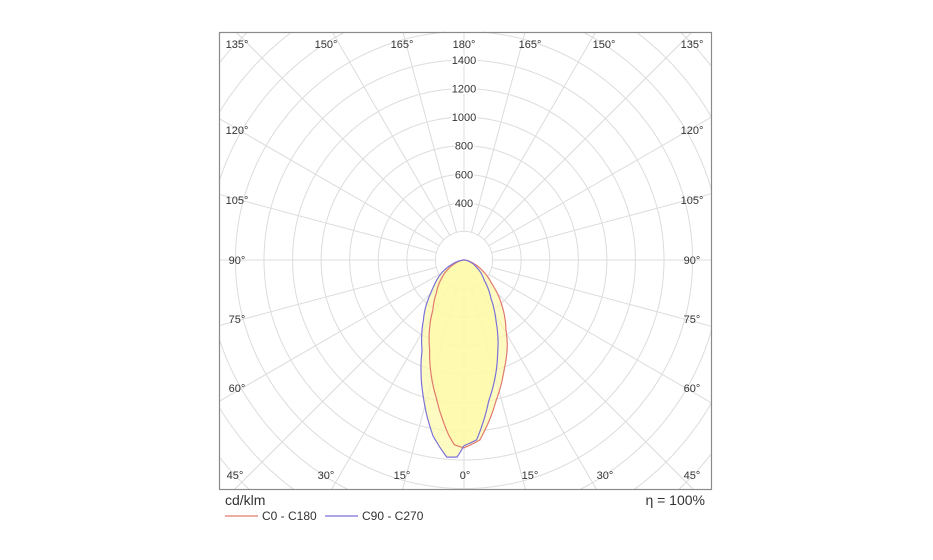 This screenshot has width=933, height=560. Describe the element at coordinates (237, 261) in the screenshot. I see `angle-label-left: 90°` at that location.